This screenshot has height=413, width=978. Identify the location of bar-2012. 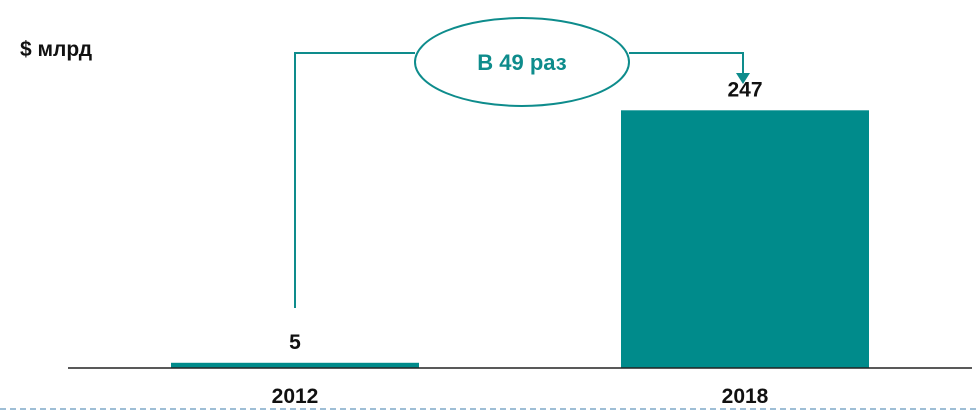
(295, 365).